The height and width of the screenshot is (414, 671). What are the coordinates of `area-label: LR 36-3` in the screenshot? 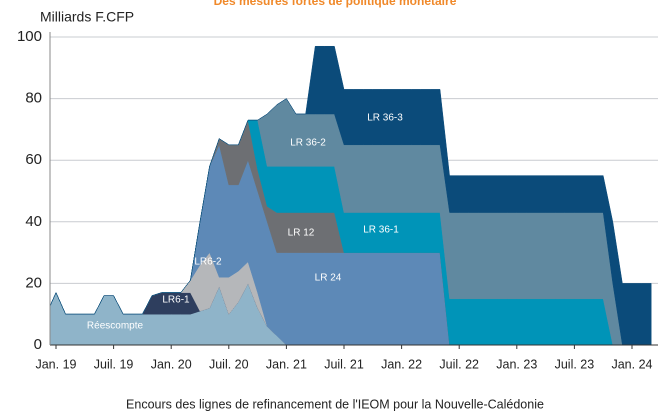 It's located at (385, 118).